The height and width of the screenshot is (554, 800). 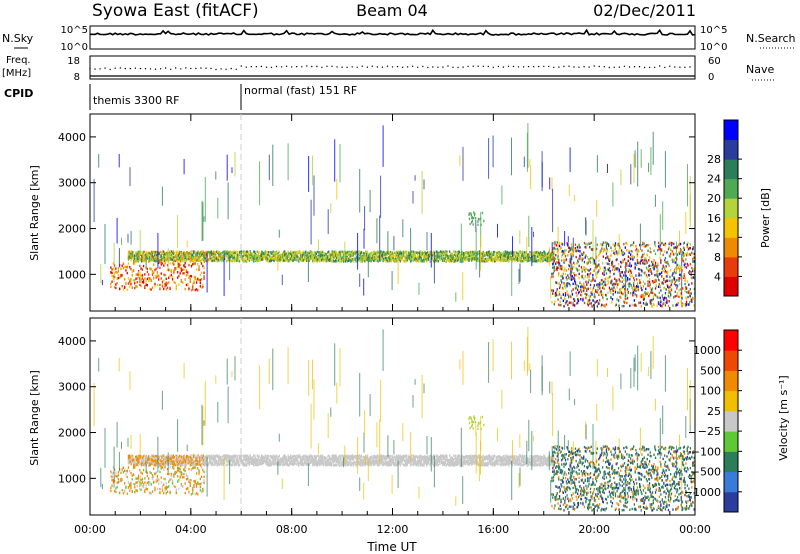 I want to click on colorbar-tick-label: 16, so click(x=714, y=218).